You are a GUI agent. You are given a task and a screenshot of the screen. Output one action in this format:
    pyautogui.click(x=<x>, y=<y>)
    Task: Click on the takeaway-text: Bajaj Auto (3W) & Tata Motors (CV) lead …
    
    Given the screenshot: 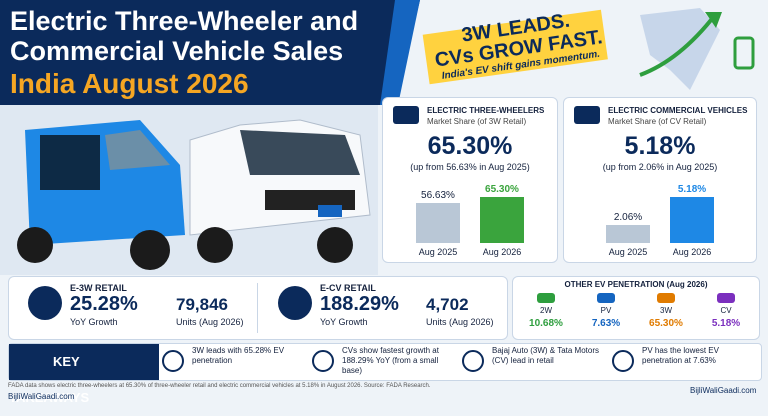 What is the action you would take?
    pyautogui.click(x=546, y=355)
    